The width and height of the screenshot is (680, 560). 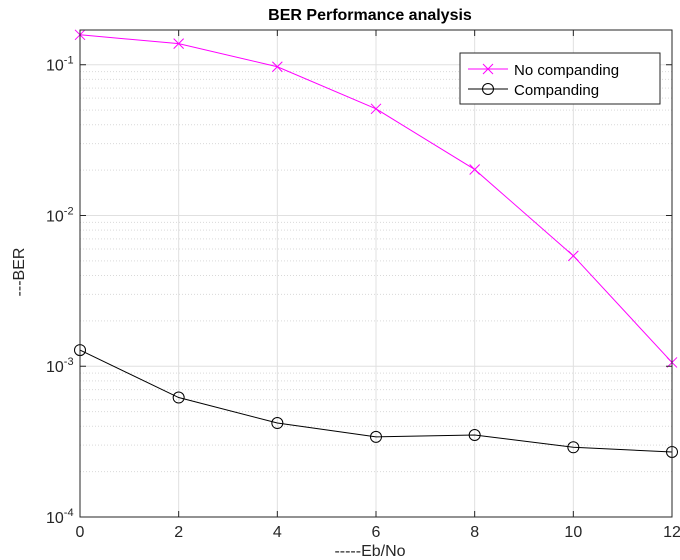 What do you see at coordinates (566, 70) in the screenshot?
I see `legend-label-no-companding: No companding` at bounding box center [566, 70].